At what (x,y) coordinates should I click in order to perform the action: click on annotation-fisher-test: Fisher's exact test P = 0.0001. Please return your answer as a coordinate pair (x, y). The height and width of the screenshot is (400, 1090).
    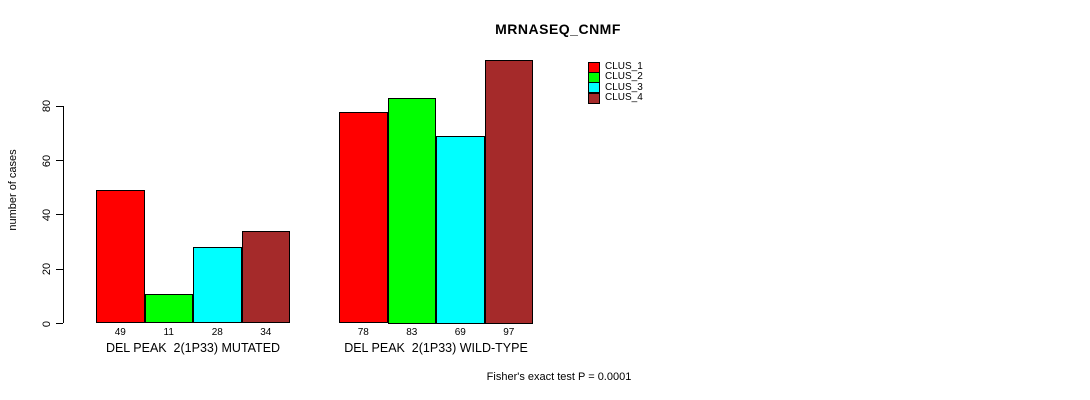
    Looking at the image, I should click on (559, 377).